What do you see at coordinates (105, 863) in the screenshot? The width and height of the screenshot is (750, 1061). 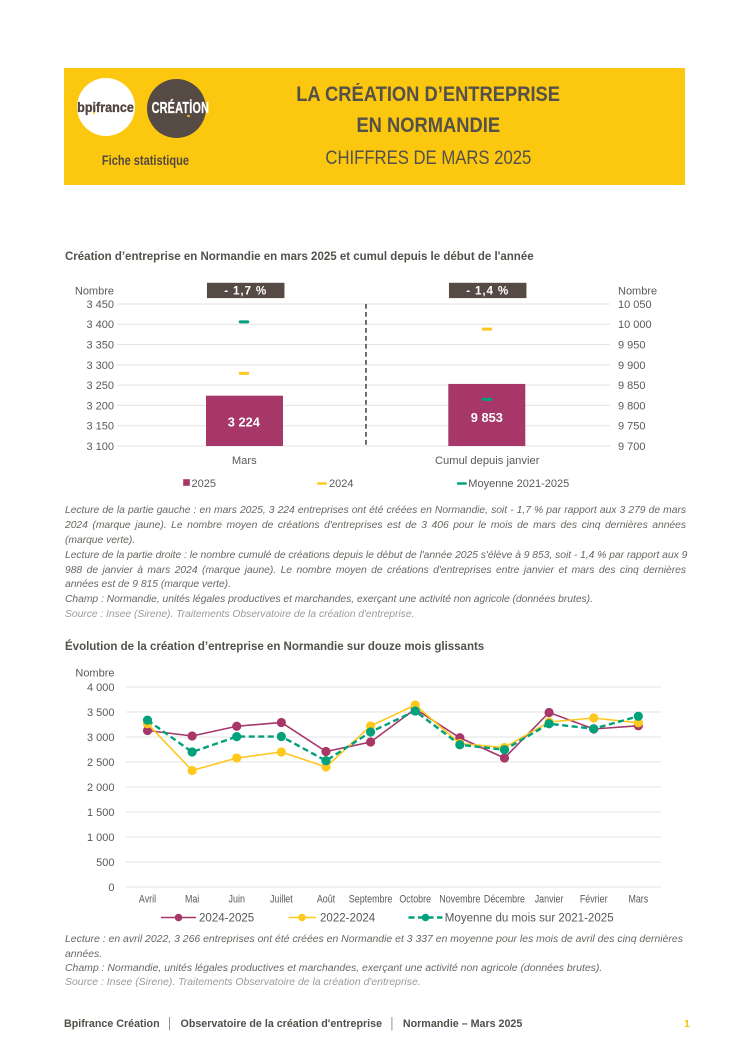 I see `svg-text: 500` at bounding box center [105, 863].